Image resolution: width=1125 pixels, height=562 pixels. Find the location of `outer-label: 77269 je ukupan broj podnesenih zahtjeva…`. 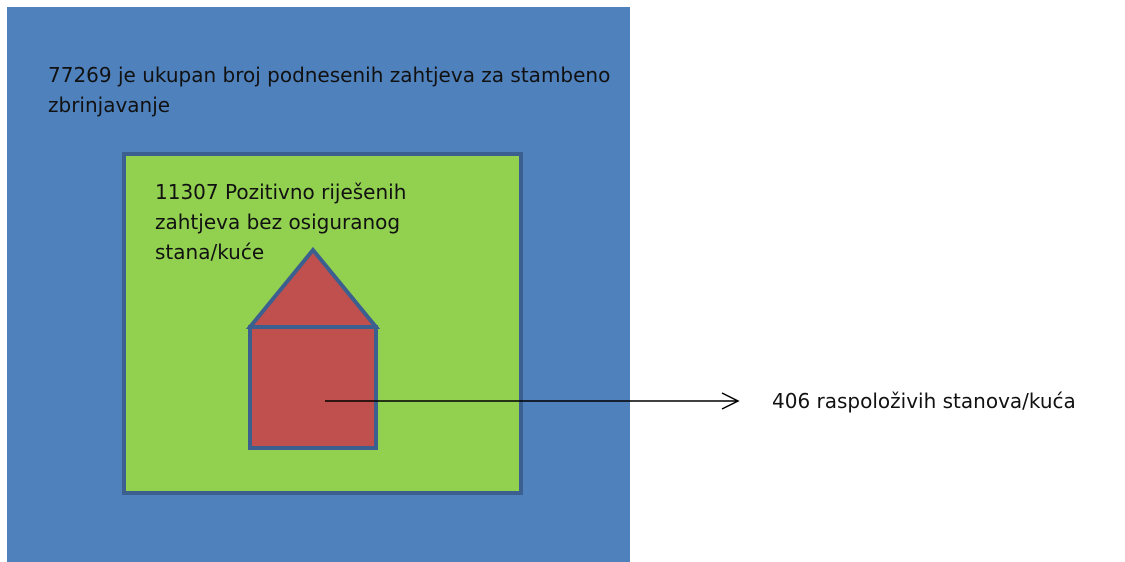

outer-label: 77269 je ukupan broj podnesenih zahtjeva… is located at coordinates (329, 90).